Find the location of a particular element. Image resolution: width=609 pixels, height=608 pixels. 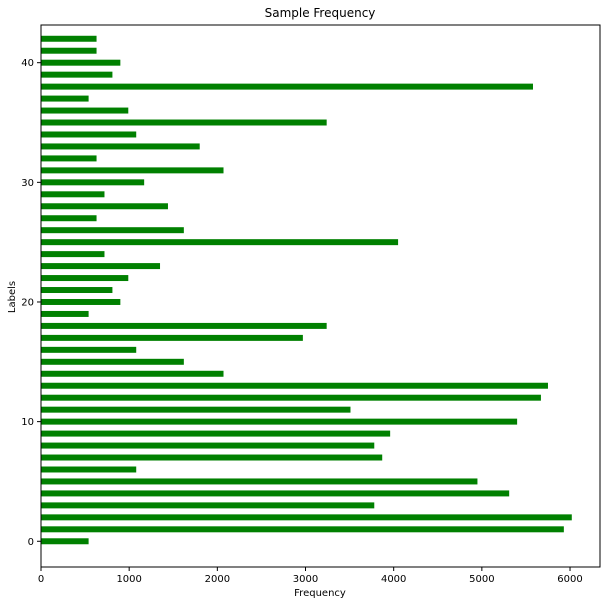

y-tick-label-20: 20 is located at coordinates (27, 302).